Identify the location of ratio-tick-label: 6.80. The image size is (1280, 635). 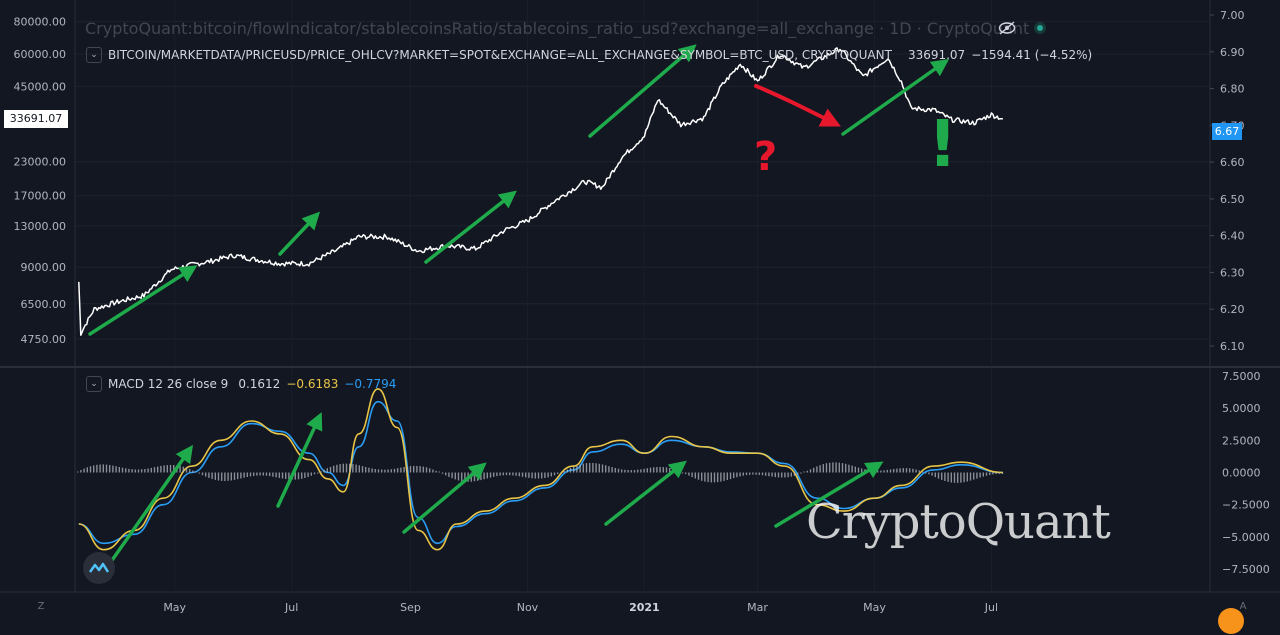
(1232, 89).